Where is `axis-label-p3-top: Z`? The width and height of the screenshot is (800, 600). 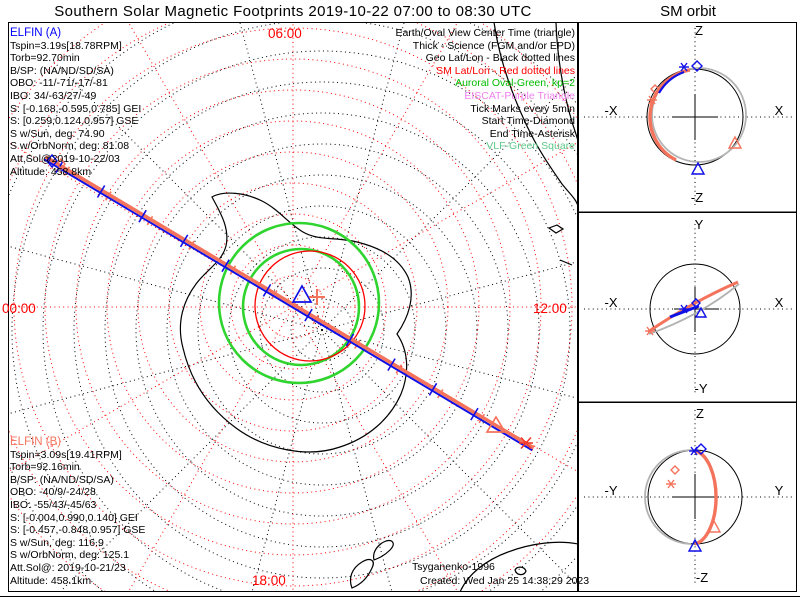 axis-label-p3-top: Z is located at coordinates (700, 413).